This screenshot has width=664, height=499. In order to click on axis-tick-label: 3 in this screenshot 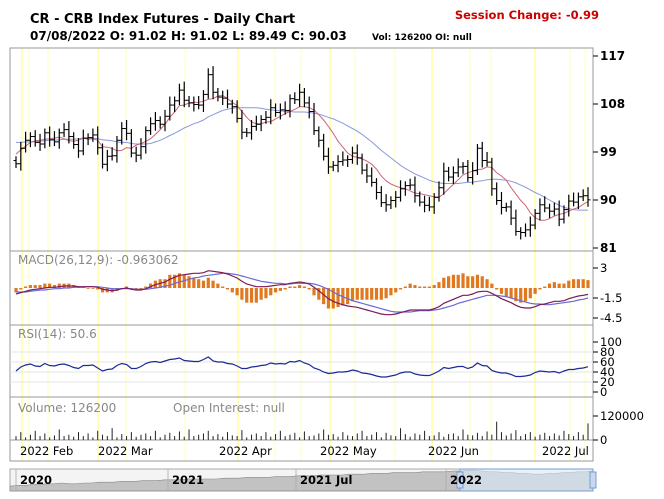, I will do `click(603, 268)`.